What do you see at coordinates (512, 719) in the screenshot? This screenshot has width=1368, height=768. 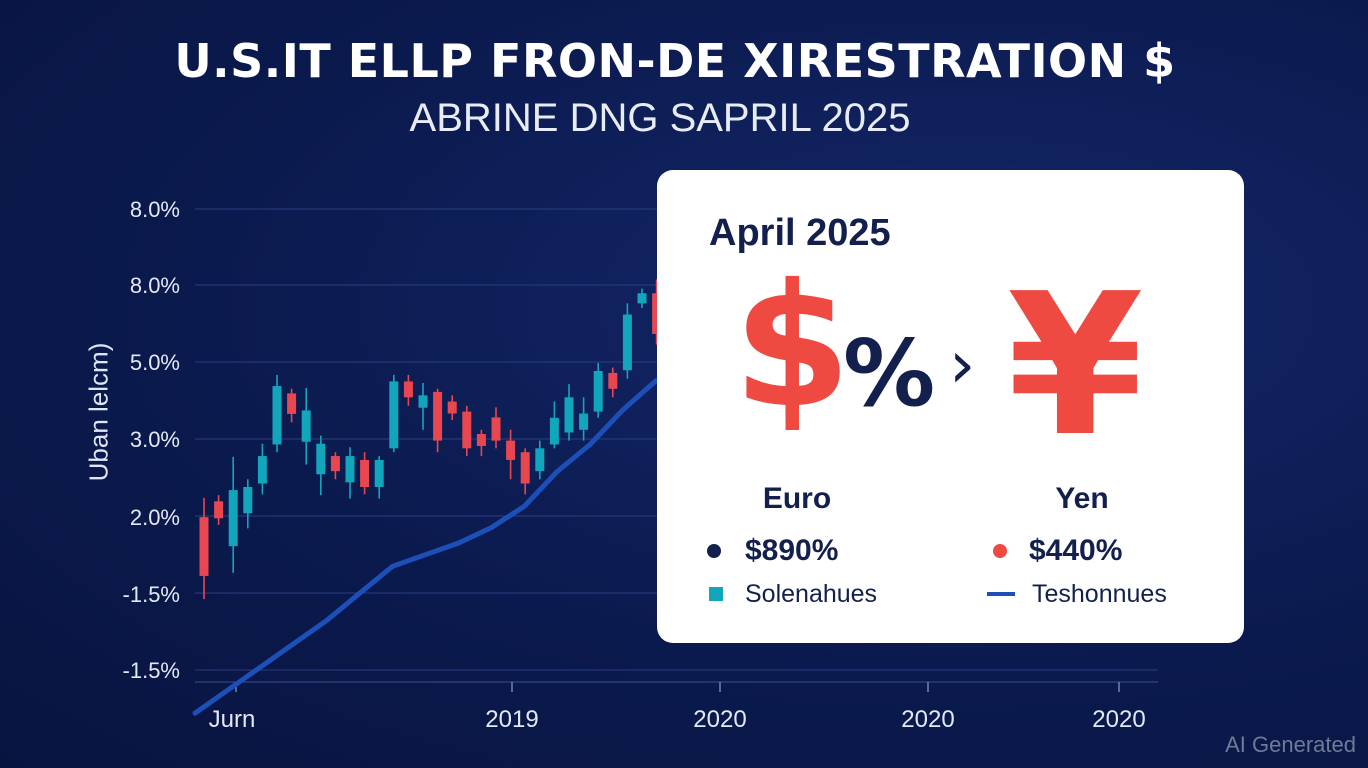 I see `x-tick-label: 2019` at bounding box center [512, 719].